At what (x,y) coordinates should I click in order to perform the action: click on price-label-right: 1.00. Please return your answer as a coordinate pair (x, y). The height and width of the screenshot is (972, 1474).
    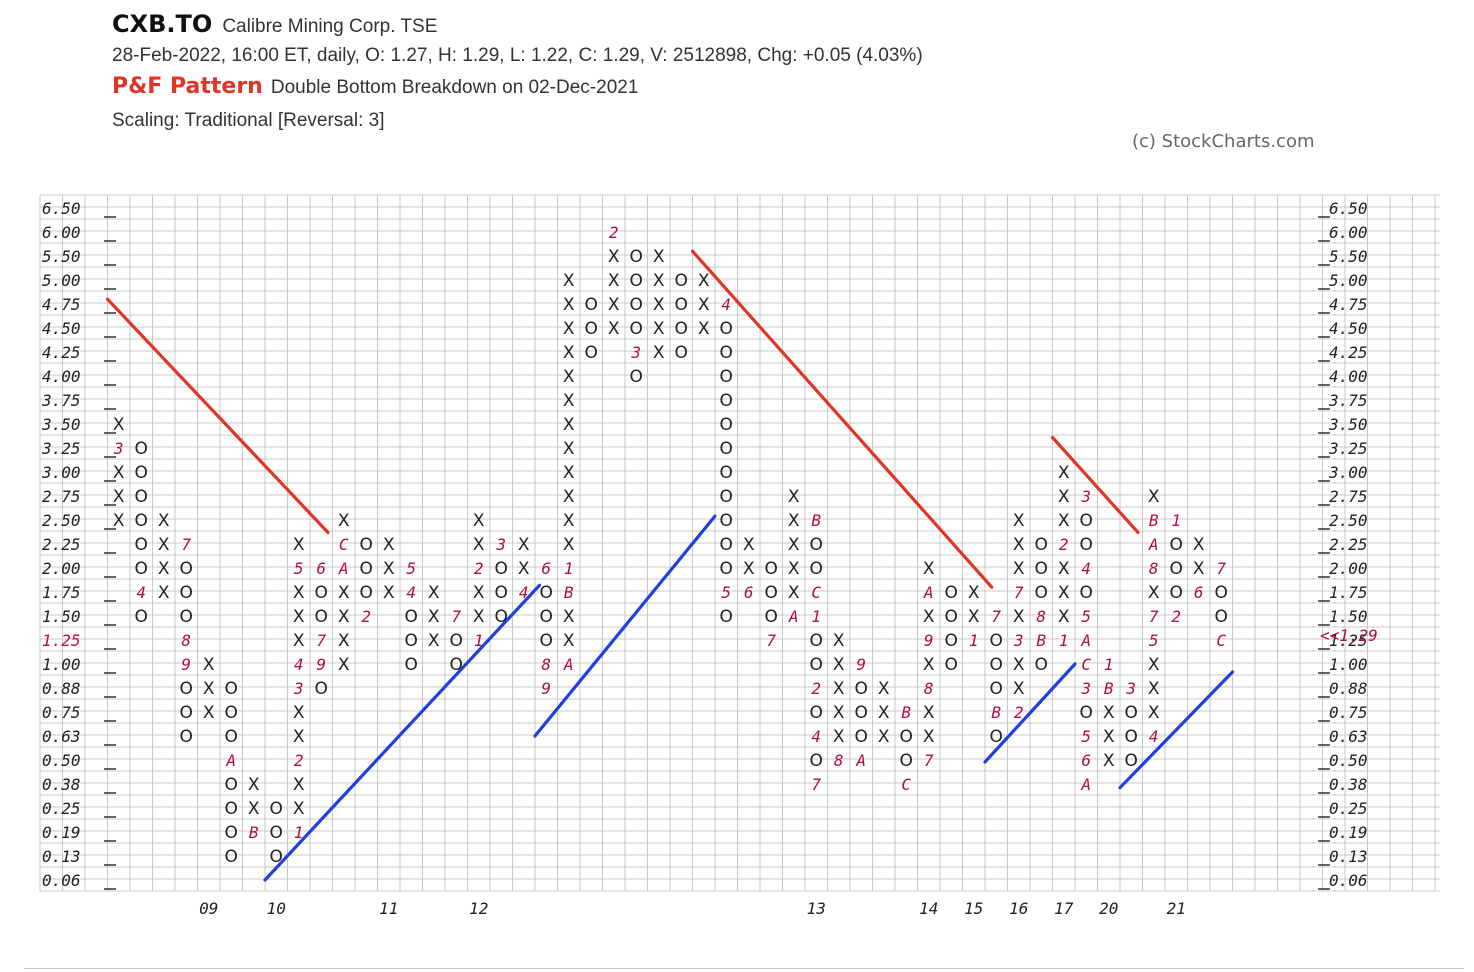
    Looking at the image, I should click on (1348, 664).